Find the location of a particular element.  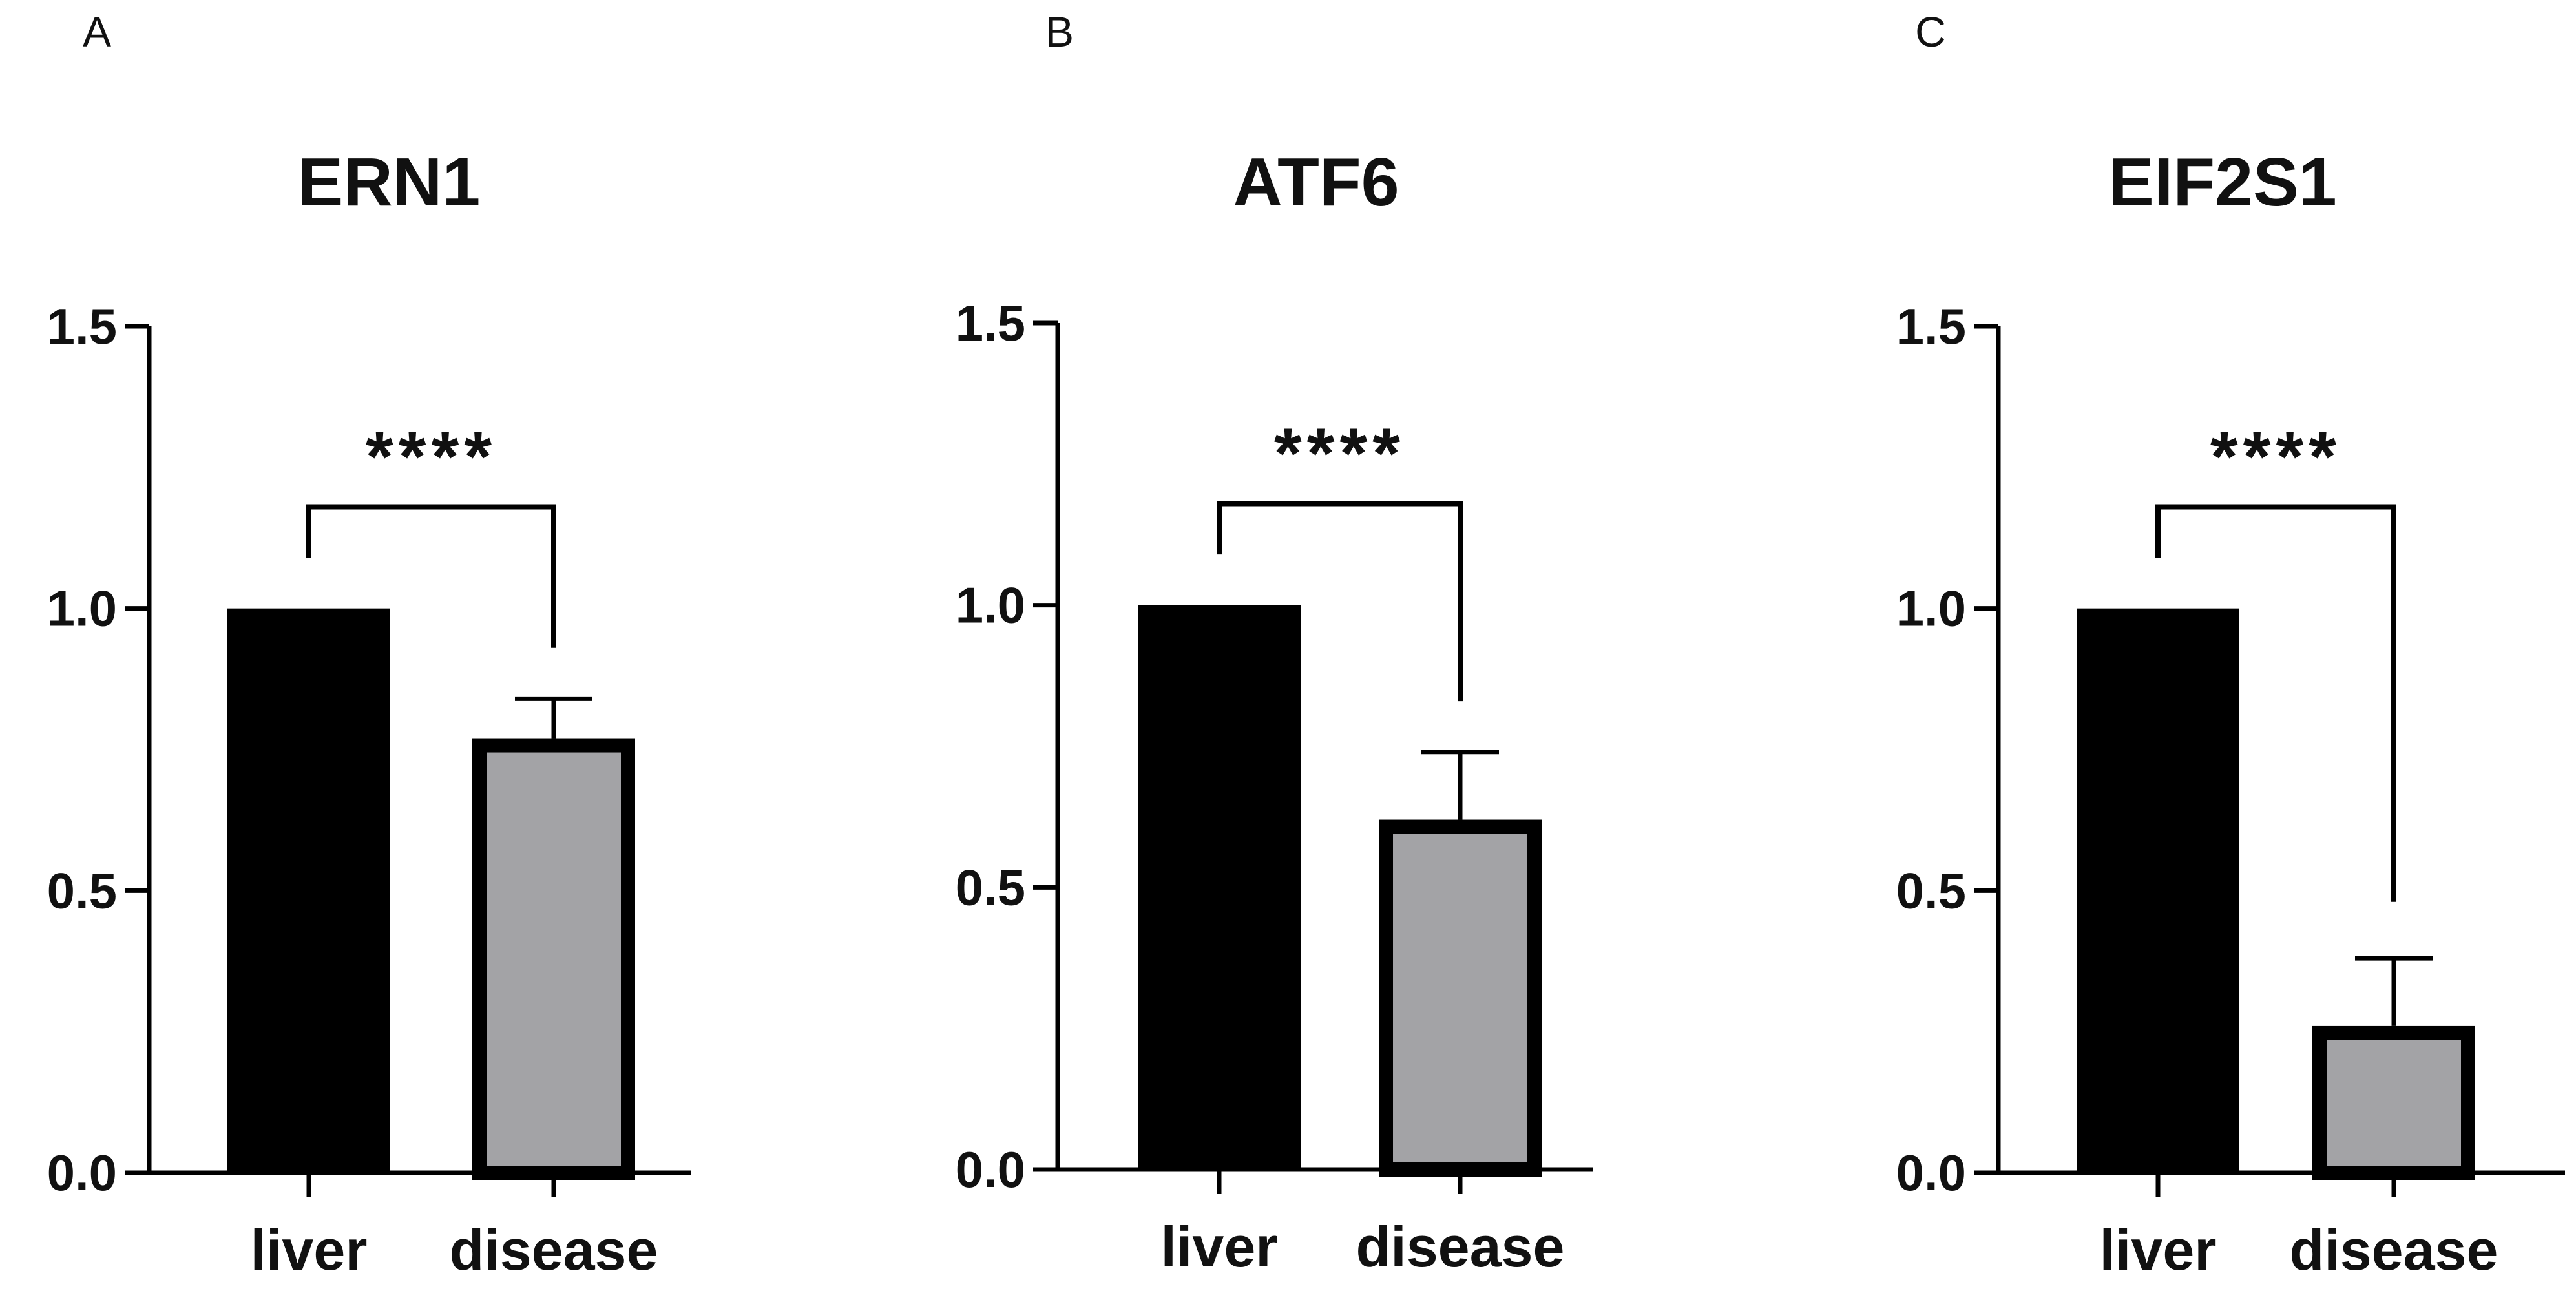

chart-title: EIF2S1 is located at coordinates (2222, 182).